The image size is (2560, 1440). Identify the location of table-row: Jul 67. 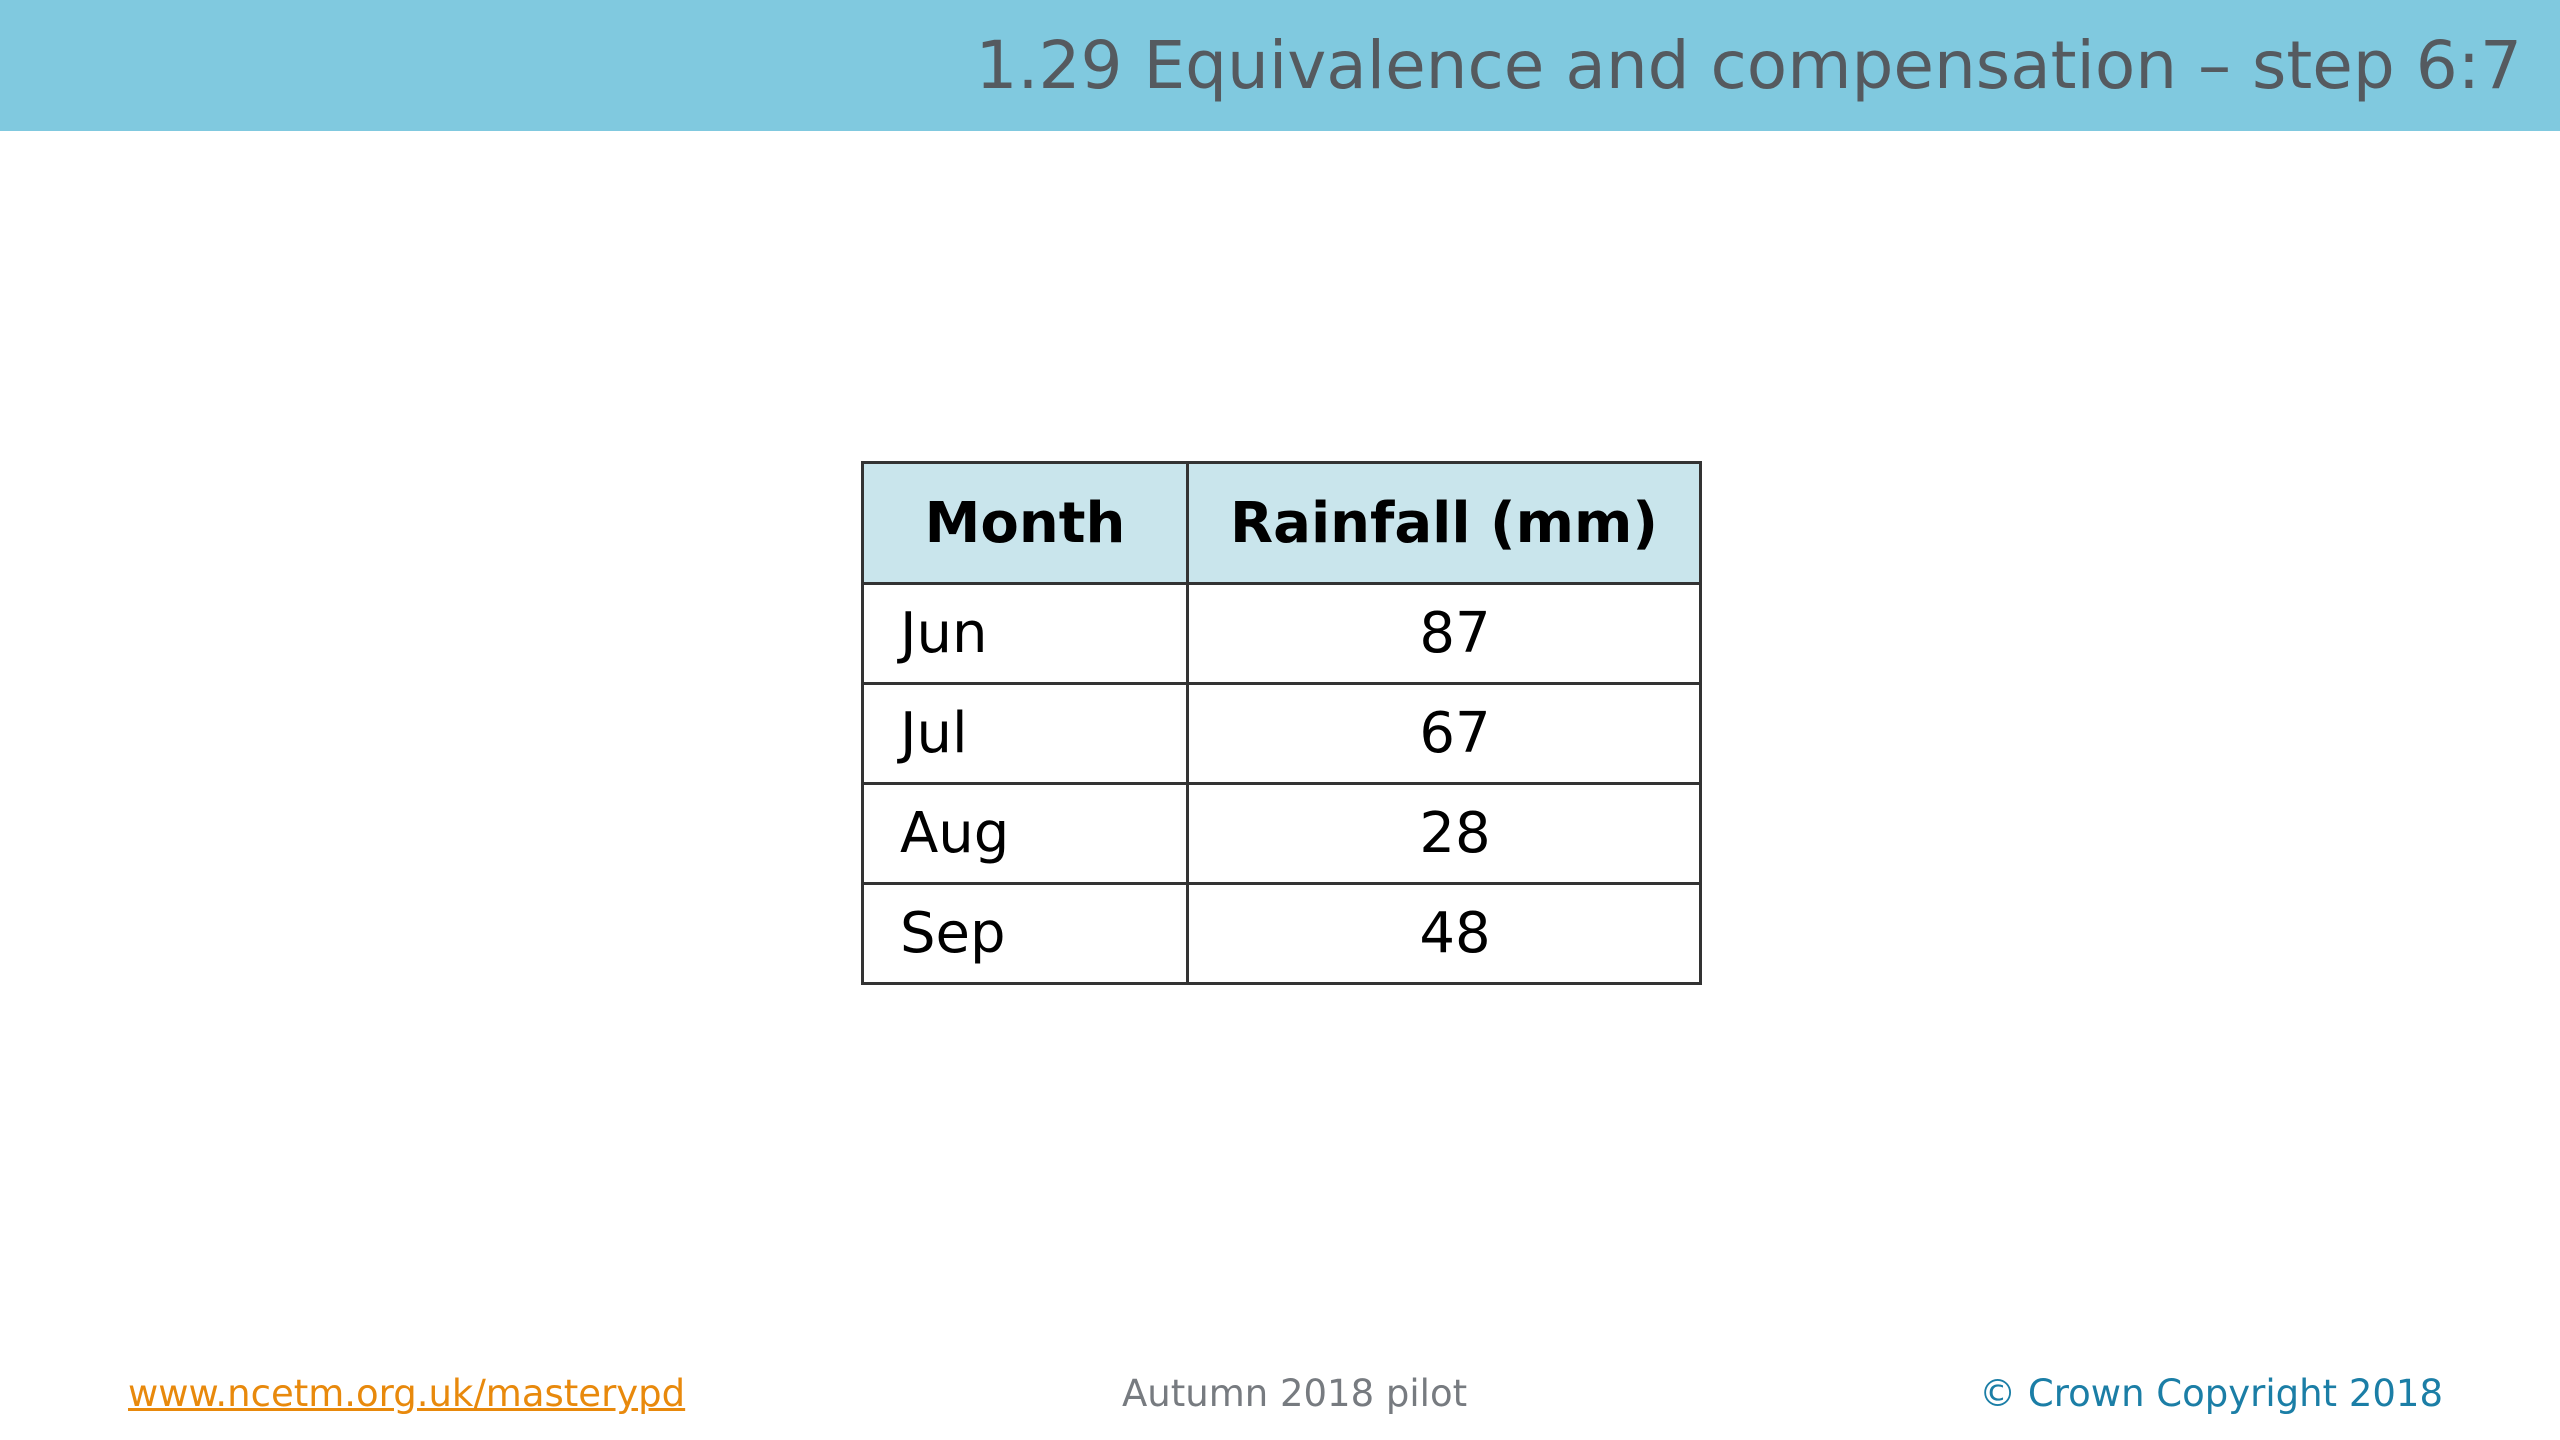
(1281, 733).